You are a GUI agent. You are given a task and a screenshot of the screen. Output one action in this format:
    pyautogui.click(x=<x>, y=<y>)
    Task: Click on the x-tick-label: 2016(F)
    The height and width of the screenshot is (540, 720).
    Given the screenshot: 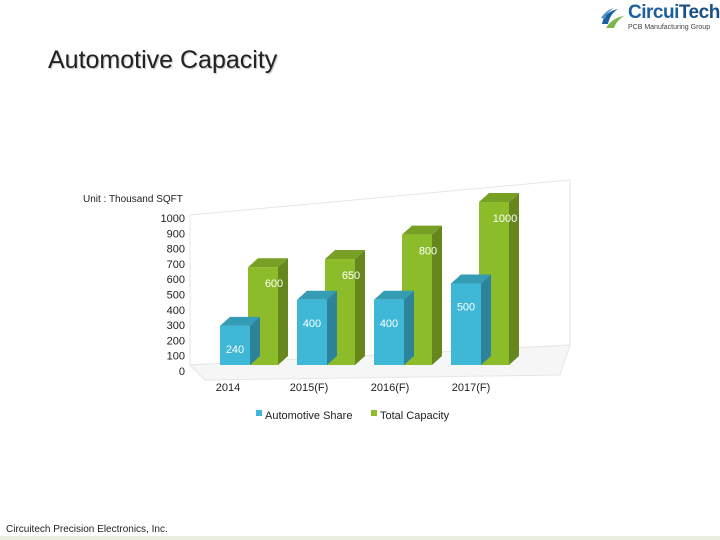 What is the action you would take?
    pyautogui.click(x=390, y=388)
    